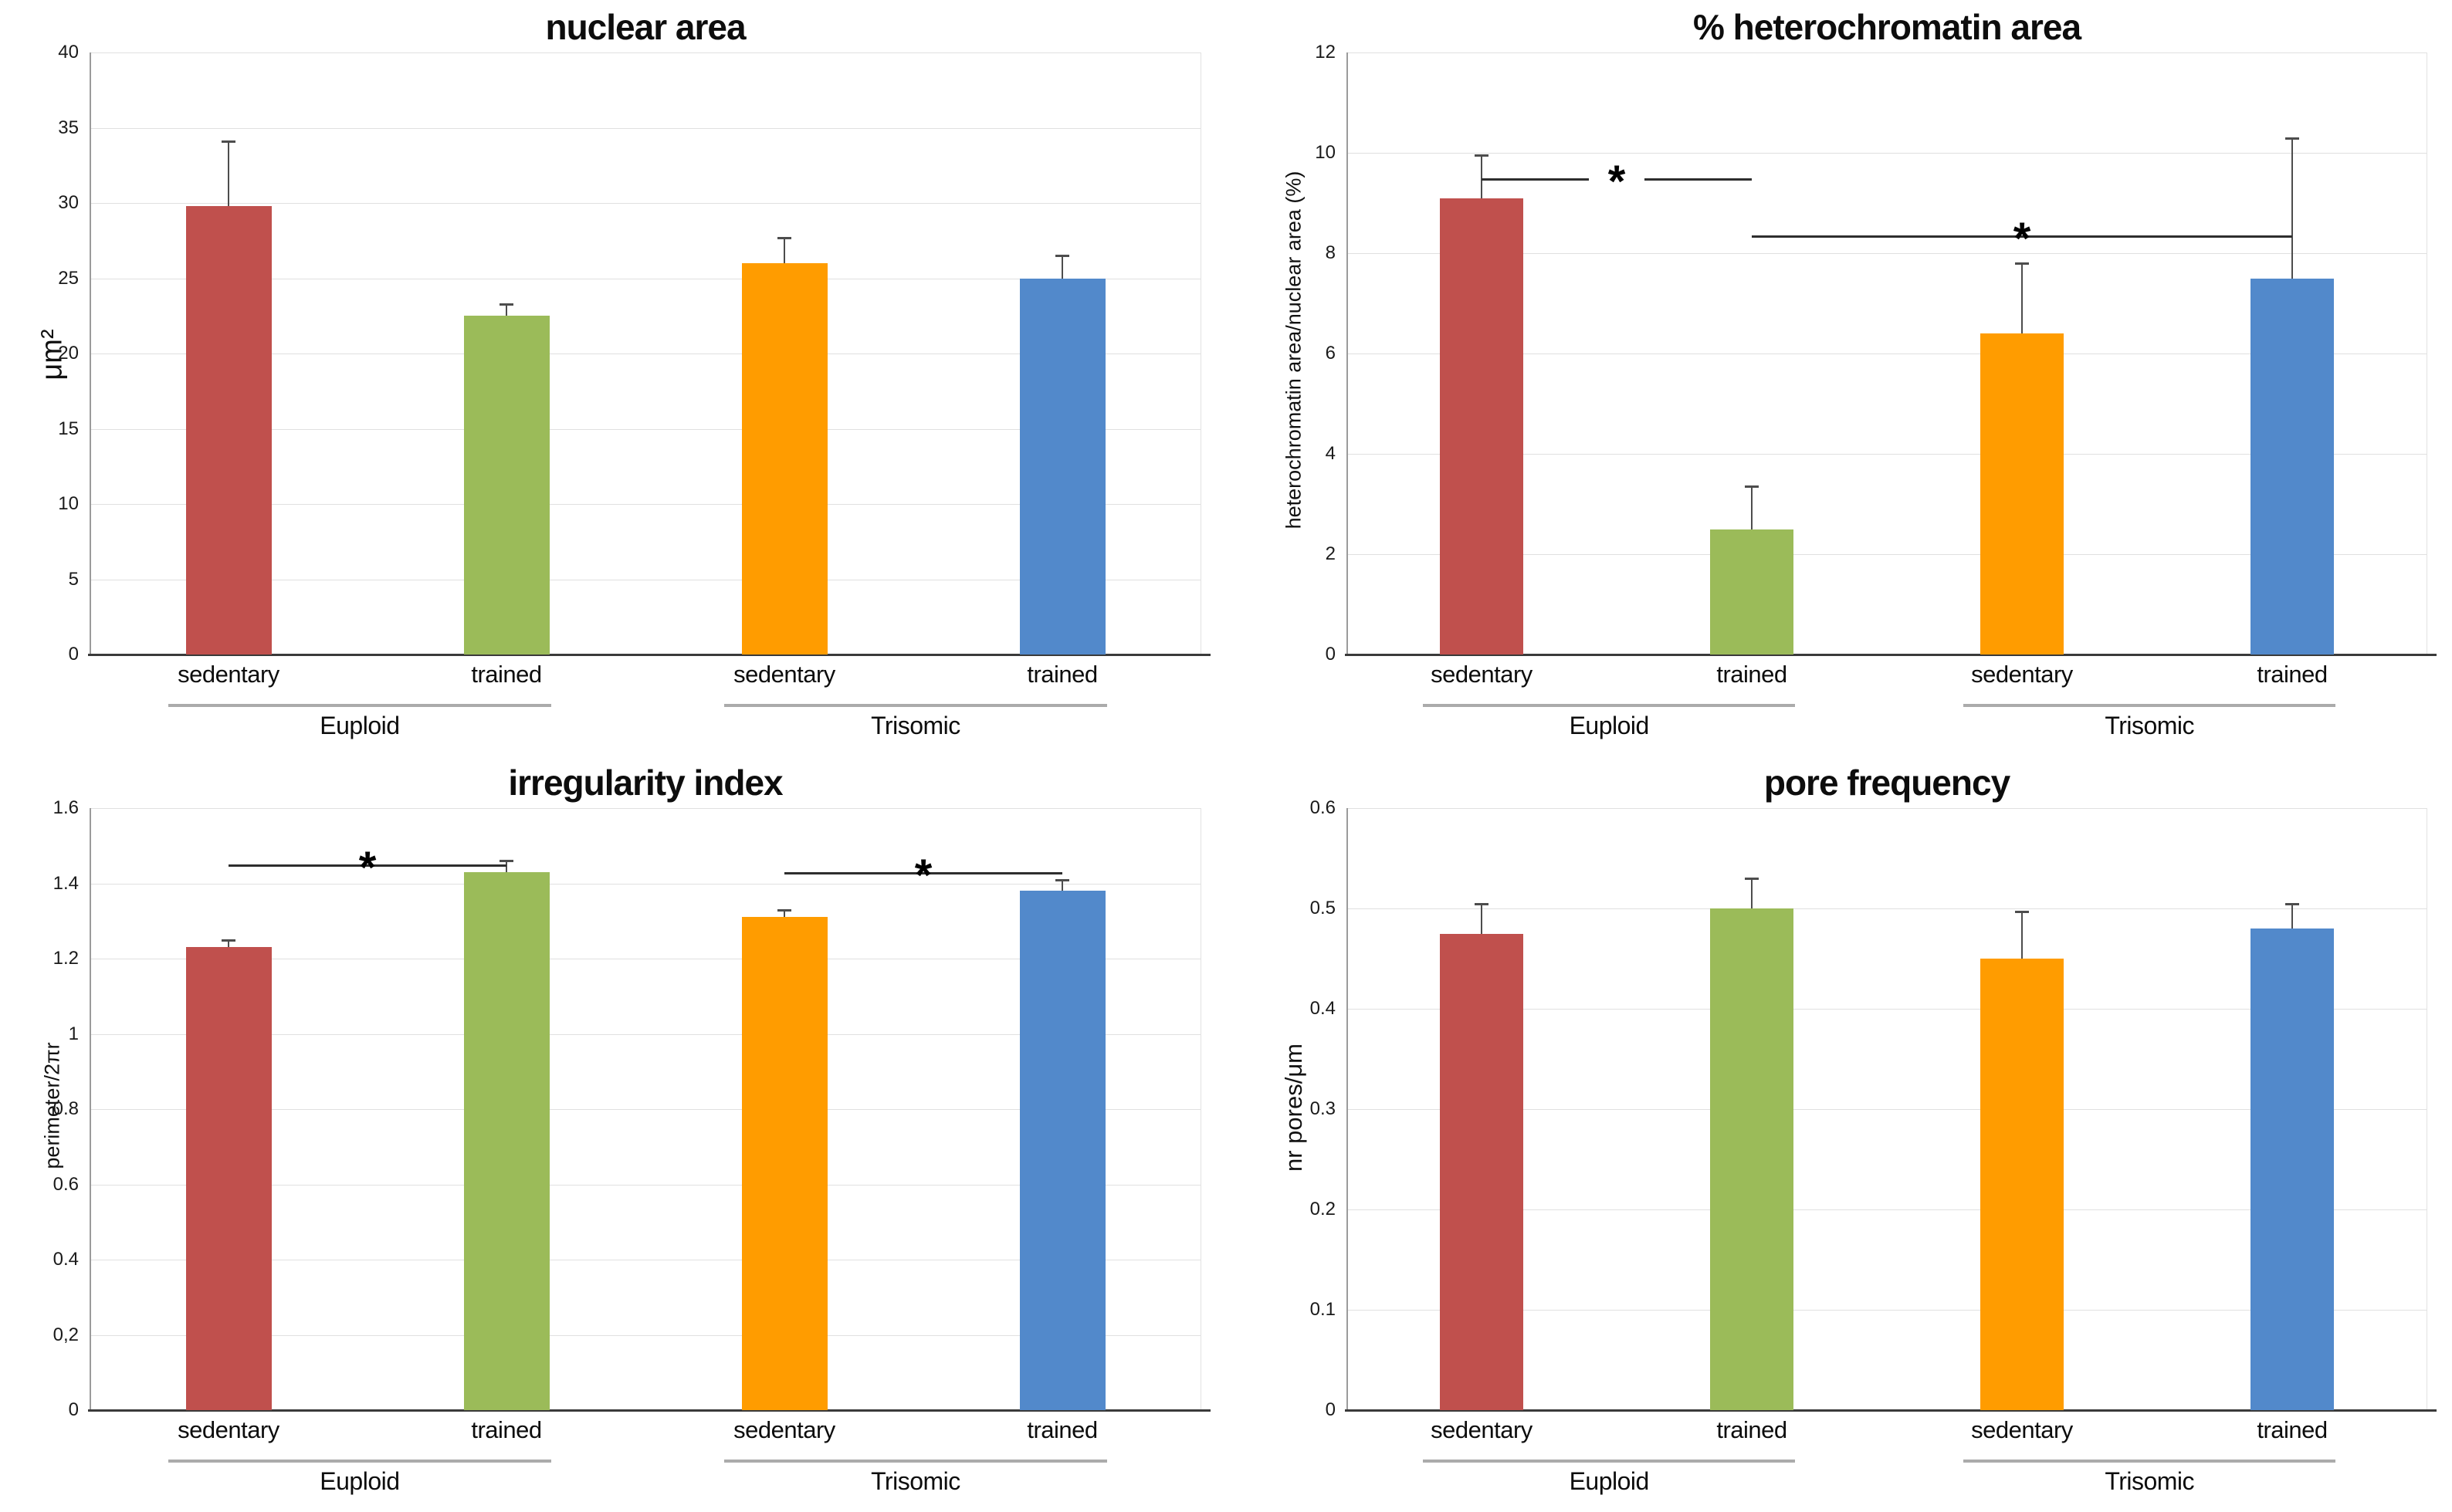 The height and width of the screenshot is (1512, 2452). Describe the element at coordinates (65, 1184) in the screenshot. I see `y-tick-label: 0.6` at that location.